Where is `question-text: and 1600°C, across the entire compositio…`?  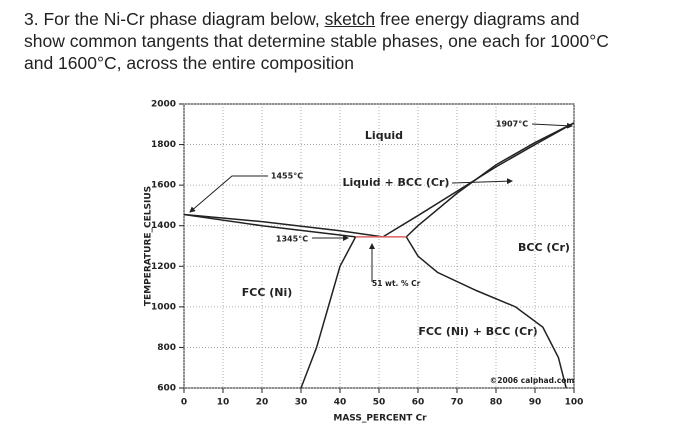 question-text: and 1600°C, across the entire compositio… is located at coordinates (189, 63).